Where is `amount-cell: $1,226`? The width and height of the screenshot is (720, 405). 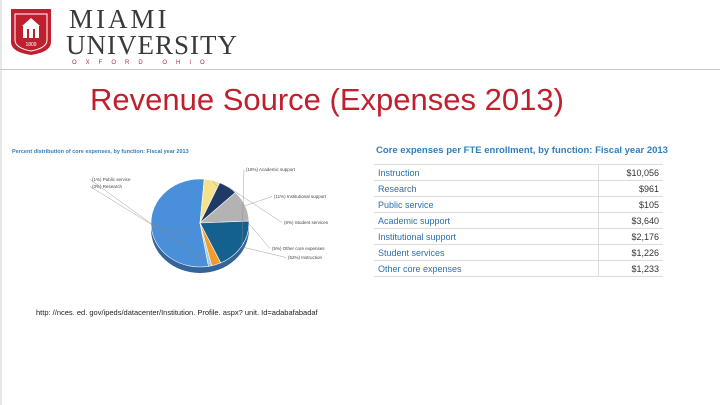
amount-cell: $1,226 is located at coordinates (630, 252).